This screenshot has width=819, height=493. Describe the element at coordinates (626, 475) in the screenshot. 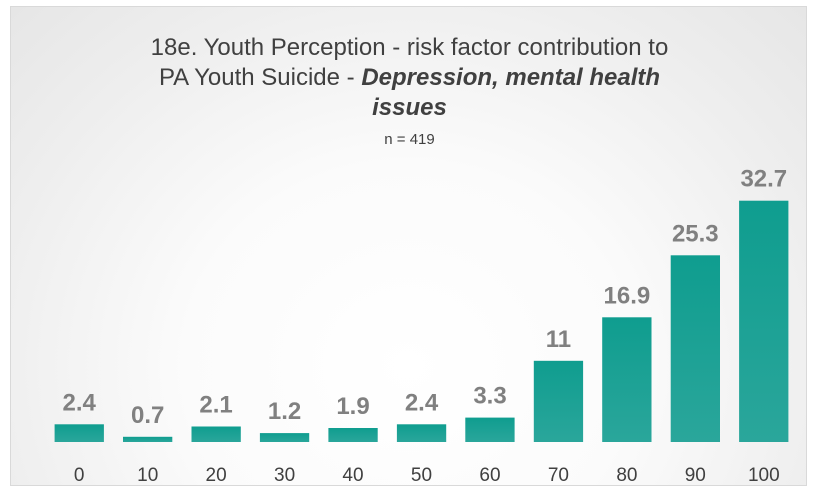

I see `x-tick-80: 80` at that location.